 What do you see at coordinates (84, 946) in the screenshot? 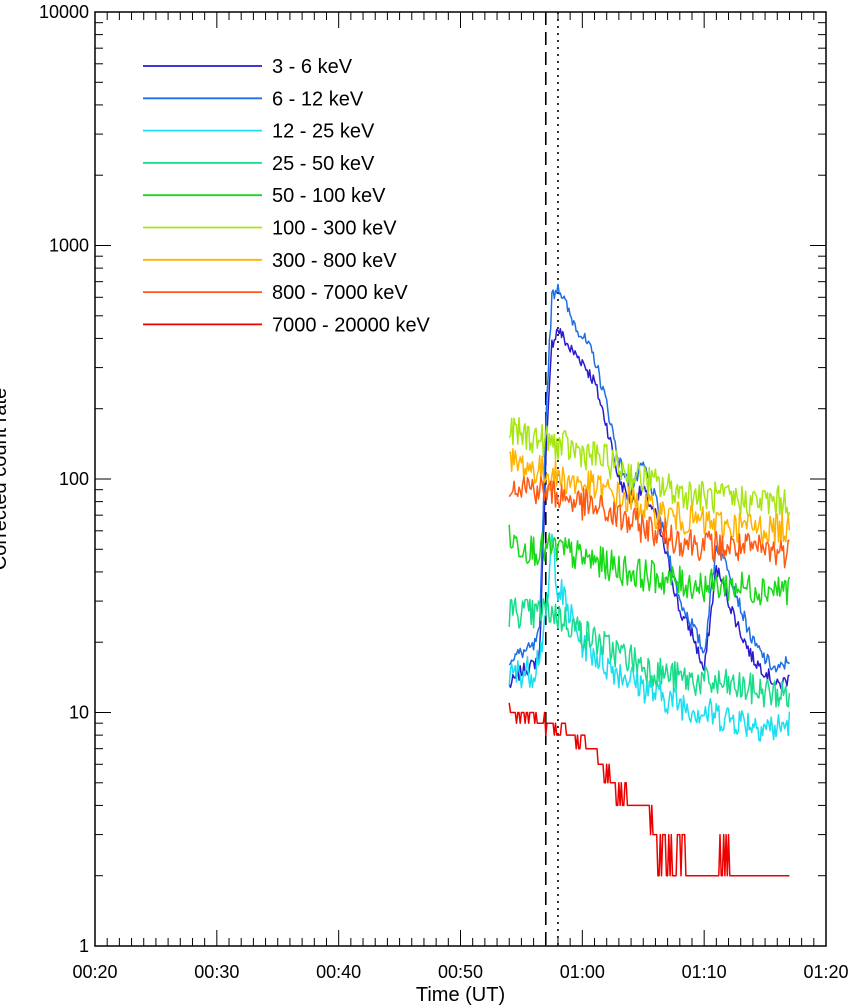
I see `y-tick-label: 1` at bounding box center [84, 946].